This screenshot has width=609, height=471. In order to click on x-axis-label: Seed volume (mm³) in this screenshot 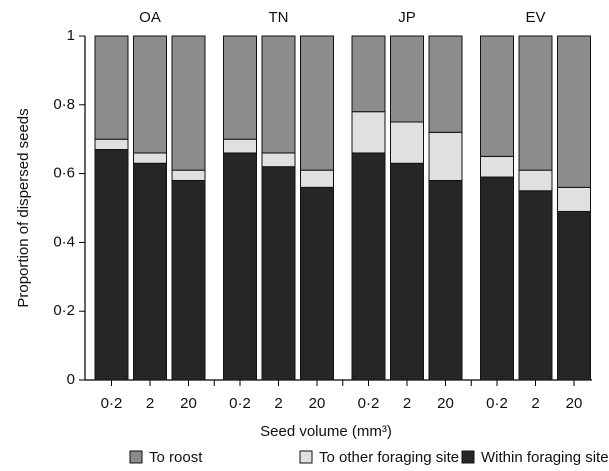, I will do `click(326, 431)`.